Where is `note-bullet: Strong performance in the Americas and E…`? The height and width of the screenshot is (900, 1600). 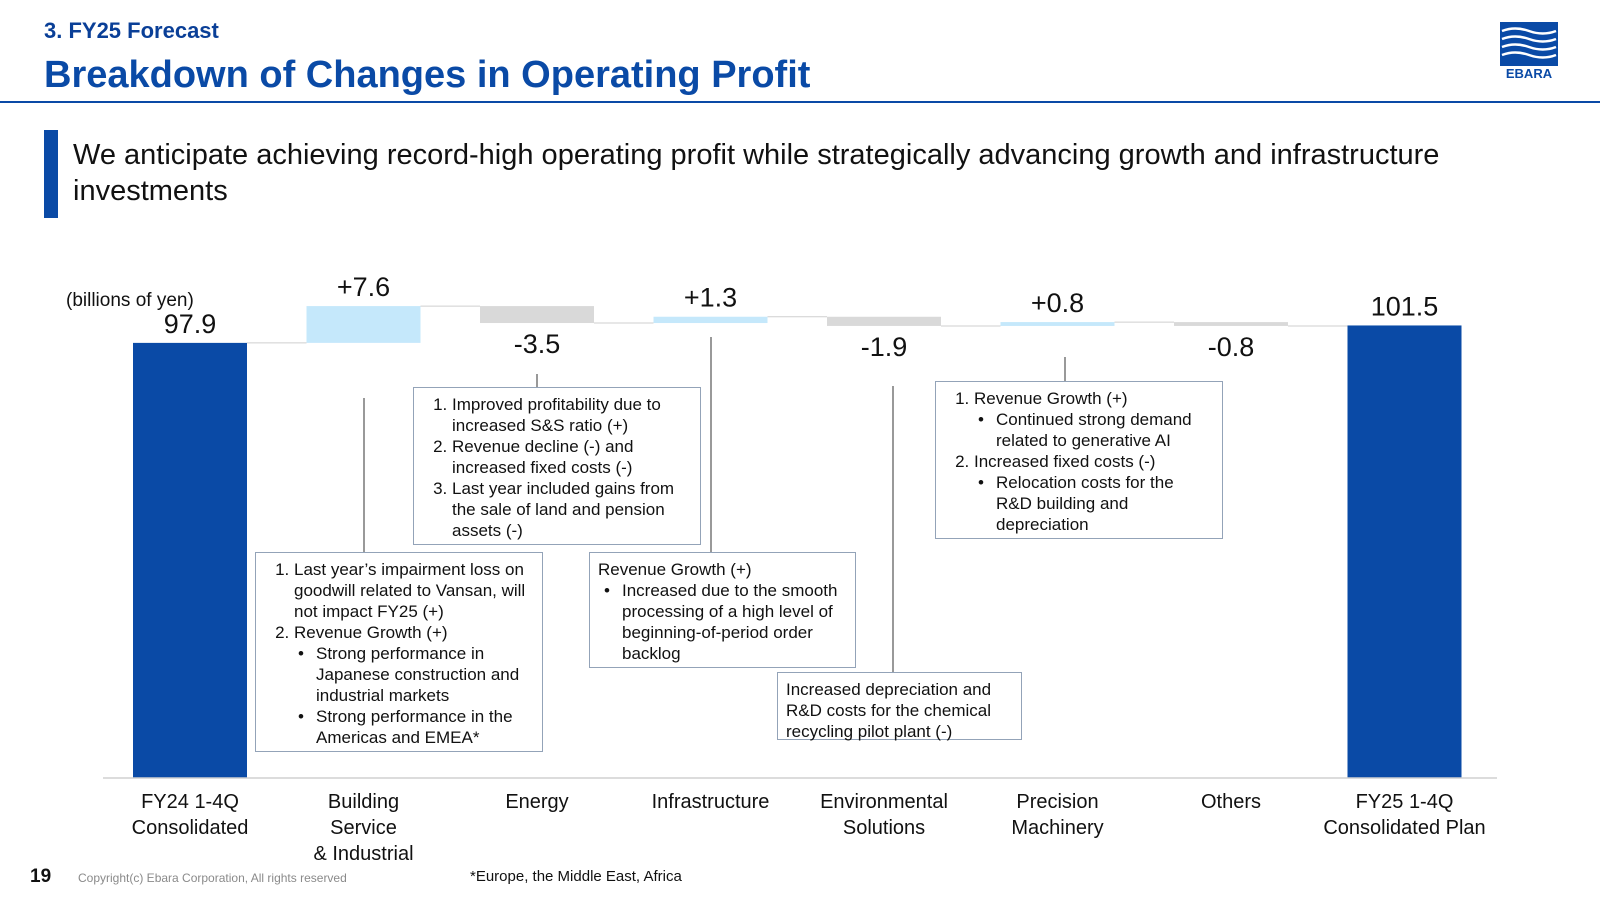
note-bullet: Strong performance in the Americas and E… is located at coordinates (416, 727).